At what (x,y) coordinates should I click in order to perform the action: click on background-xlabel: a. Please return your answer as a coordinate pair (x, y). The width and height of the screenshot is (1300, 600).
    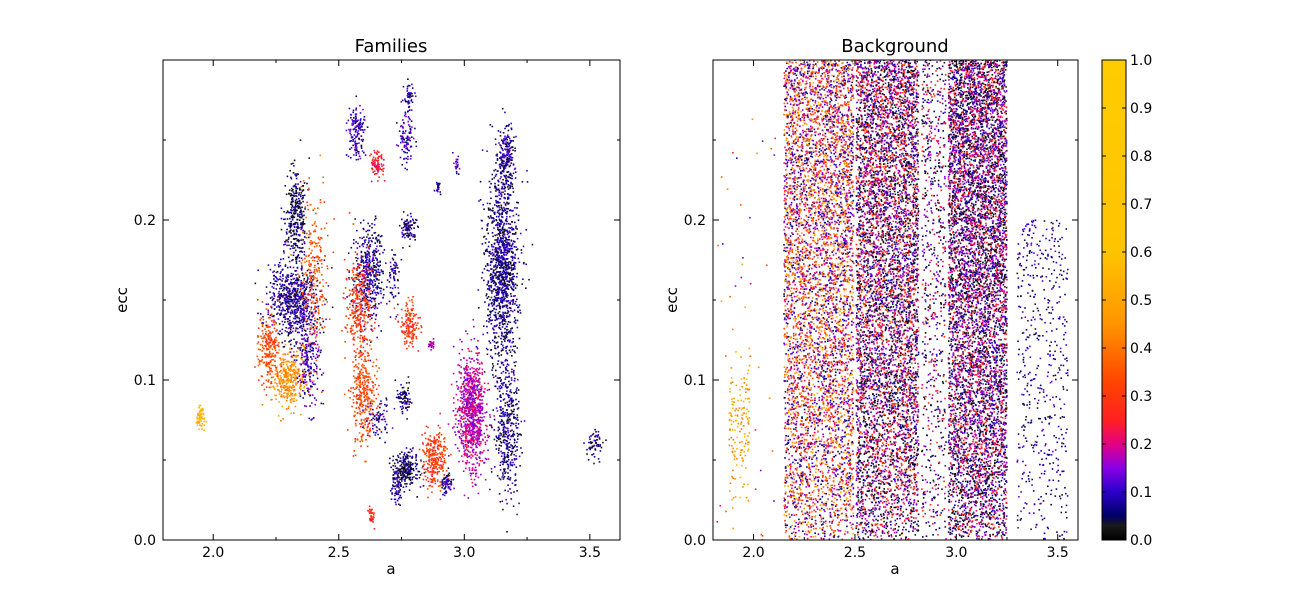
    Looking at the image, I should click on (894, 569).